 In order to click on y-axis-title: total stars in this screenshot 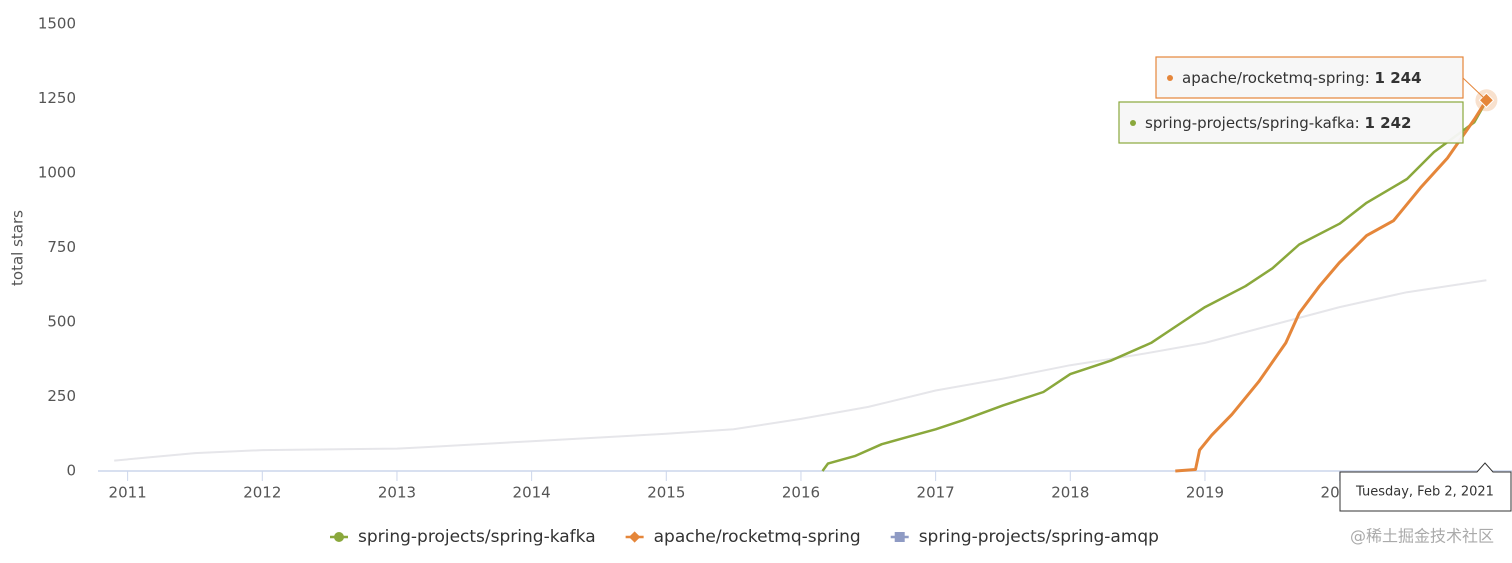, I will do `click(18, 248)`.